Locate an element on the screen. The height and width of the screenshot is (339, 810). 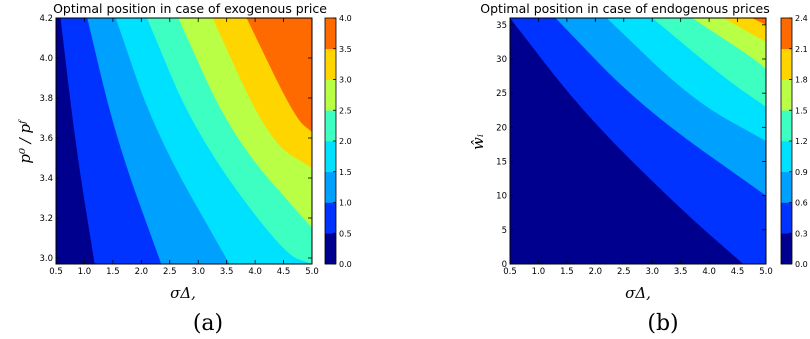
panel-b-caption: (b) is located at coordinates (662, 323).